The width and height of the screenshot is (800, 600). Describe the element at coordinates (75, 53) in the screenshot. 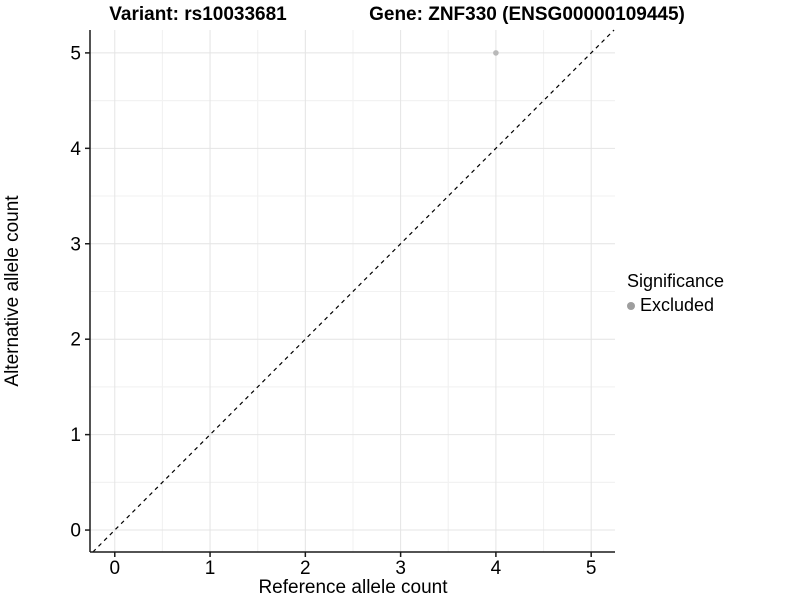

I see `y-tick-label: 5` at that location.